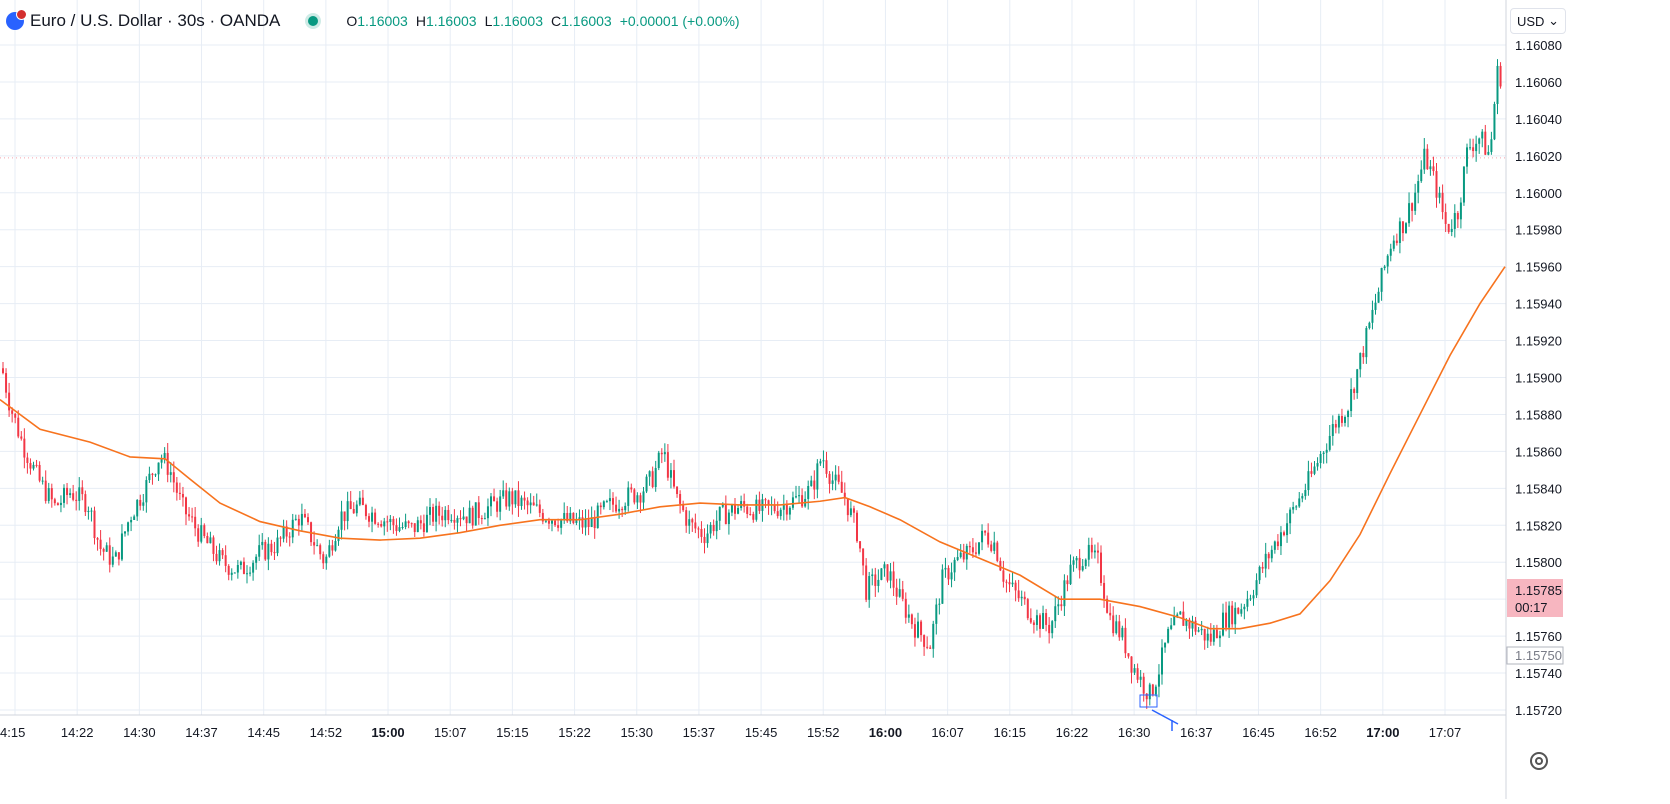 This screenshot has width=1670, height=804. I want to click on low-label: L, so click(488, 21).